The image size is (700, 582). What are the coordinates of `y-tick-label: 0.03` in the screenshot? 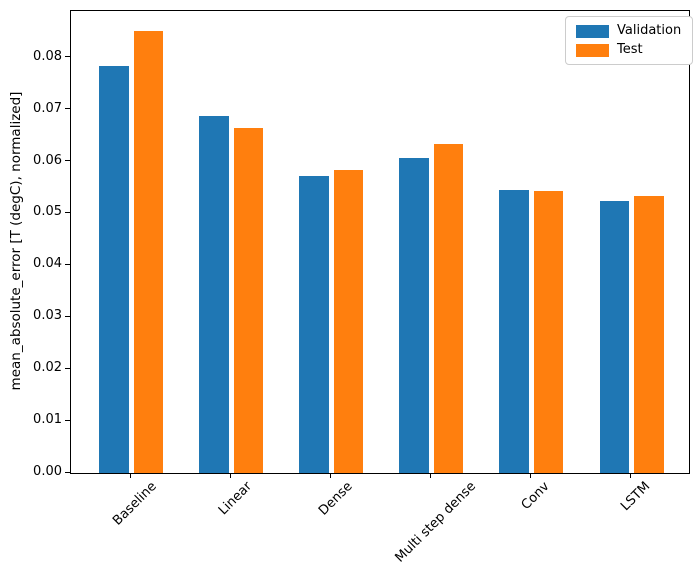 It's located at (47, 316).